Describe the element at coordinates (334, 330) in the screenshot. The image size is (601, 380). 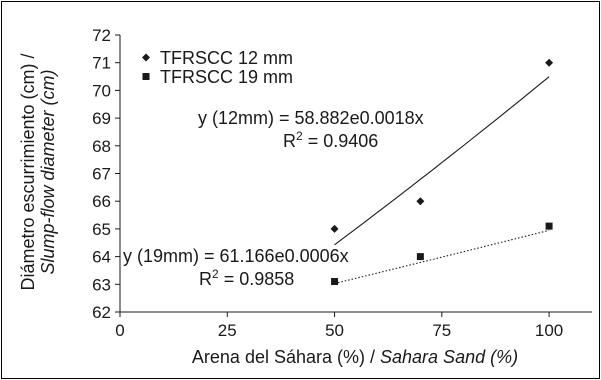
I see `x-tick-label: 50` at that location.